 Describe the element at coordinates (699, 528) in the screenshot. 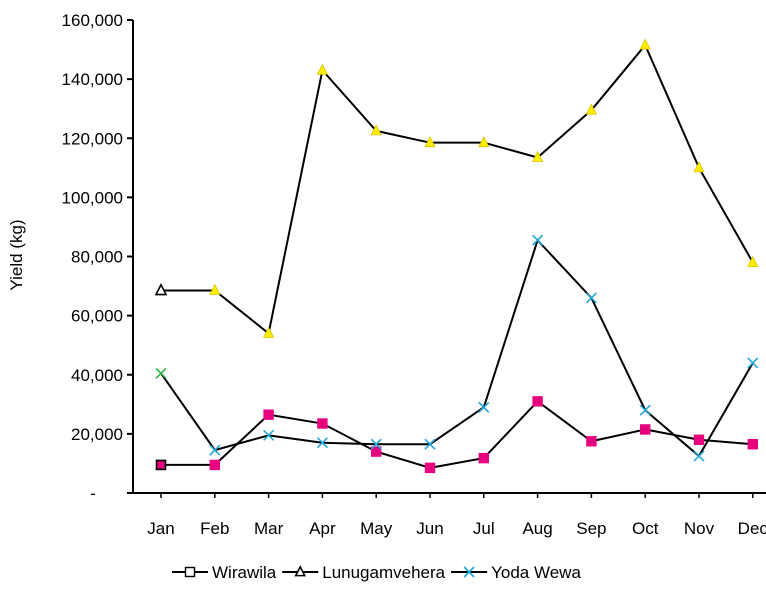

I see `x-tick-label: Nov` at that location.